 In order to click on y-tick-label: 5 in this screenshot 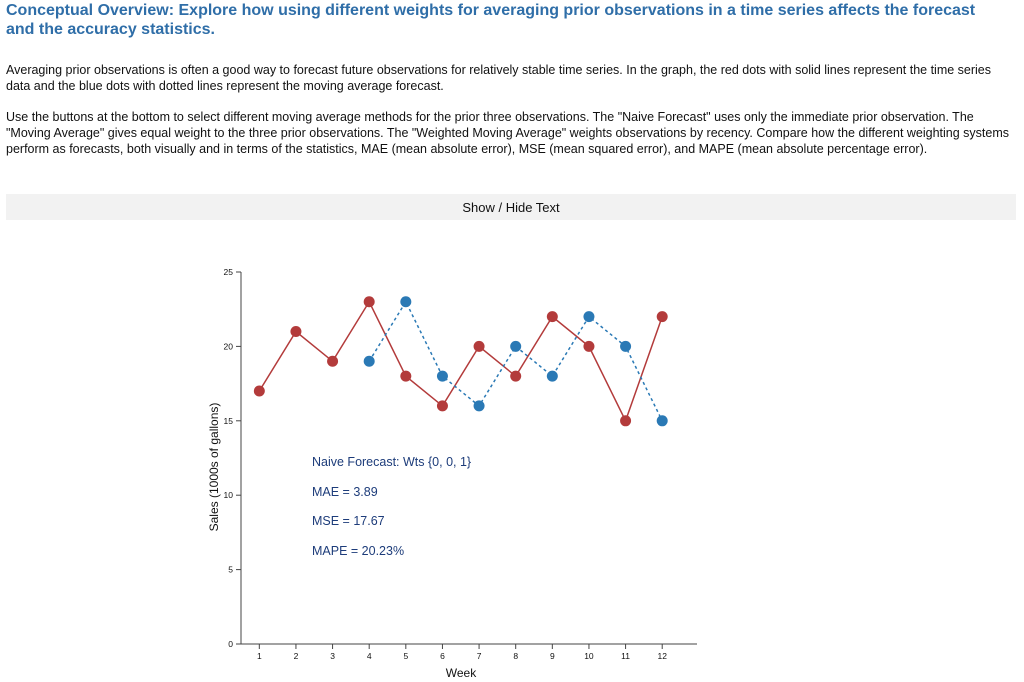, I will do `click(230, 570)`.